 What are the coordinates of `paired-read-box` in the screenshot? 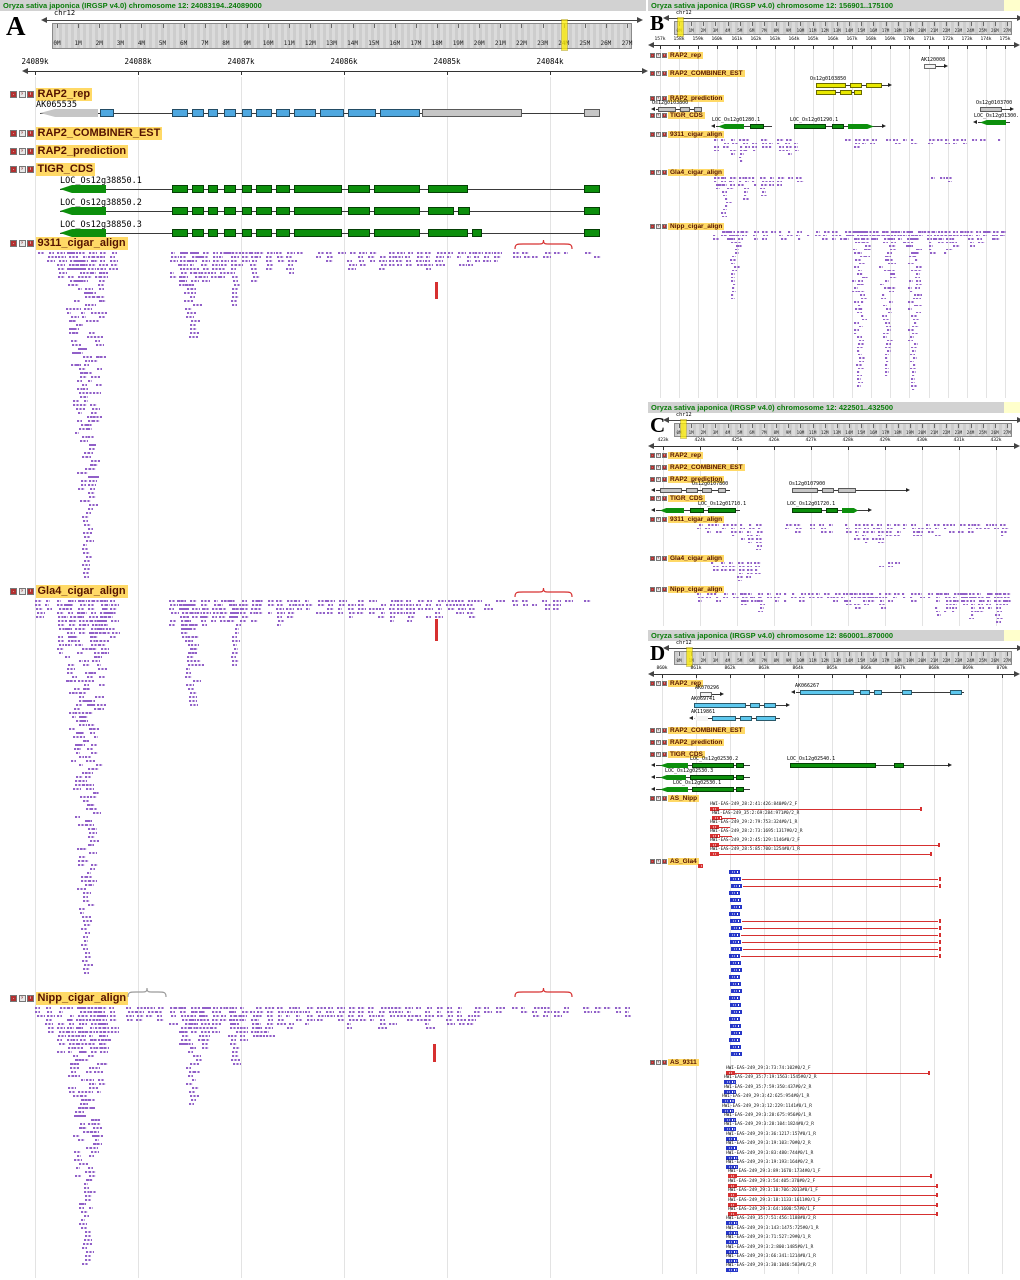 It's located at (732, 1195).